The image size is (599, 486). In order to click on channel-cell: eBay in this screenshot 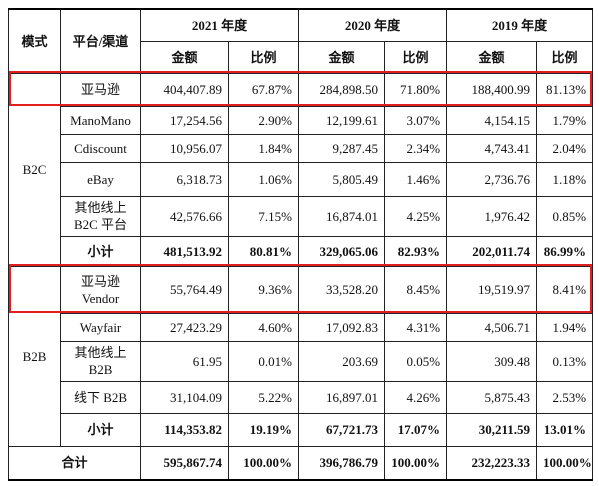, I will do `click(100, 179)`.